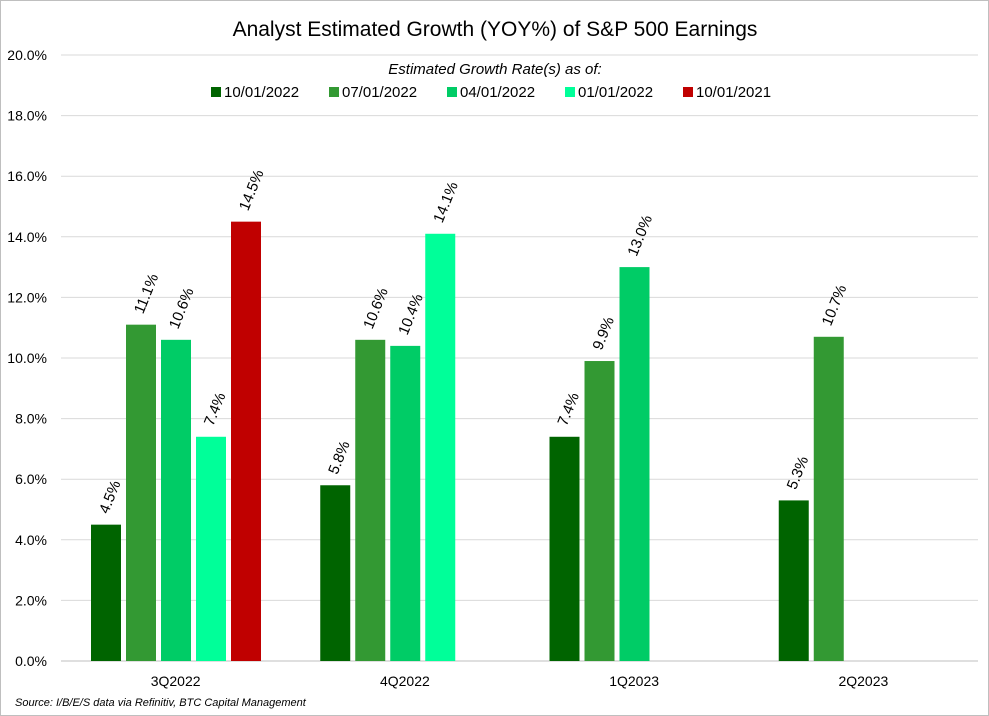  I want to click on data-label: 10.4%, so click(411, 315).